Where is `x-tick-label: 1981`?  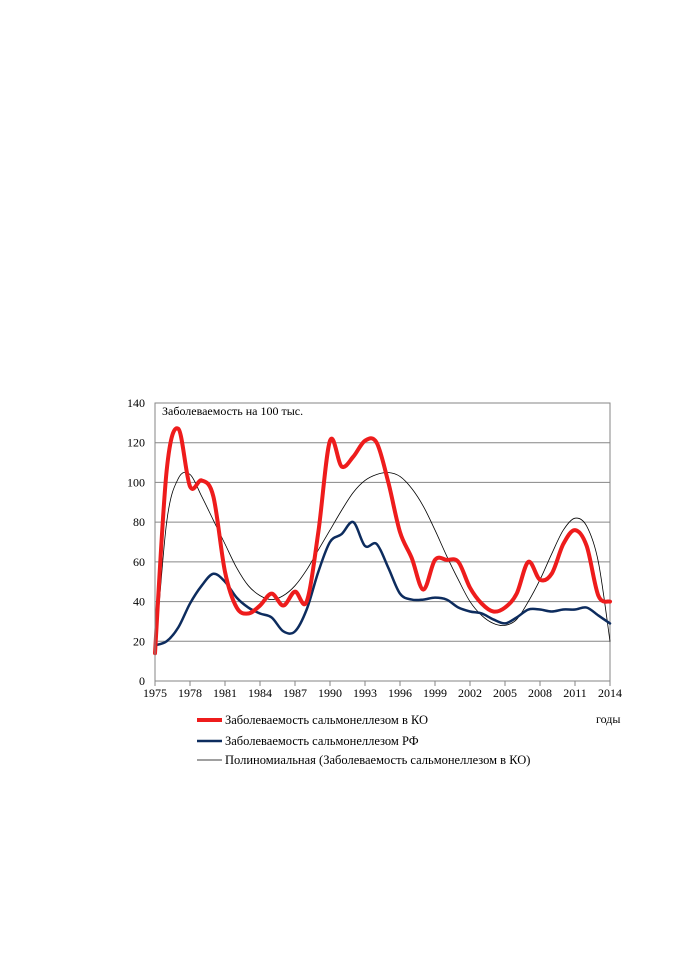
x-tick-label: 1981 is located at coordinates (225, 693).